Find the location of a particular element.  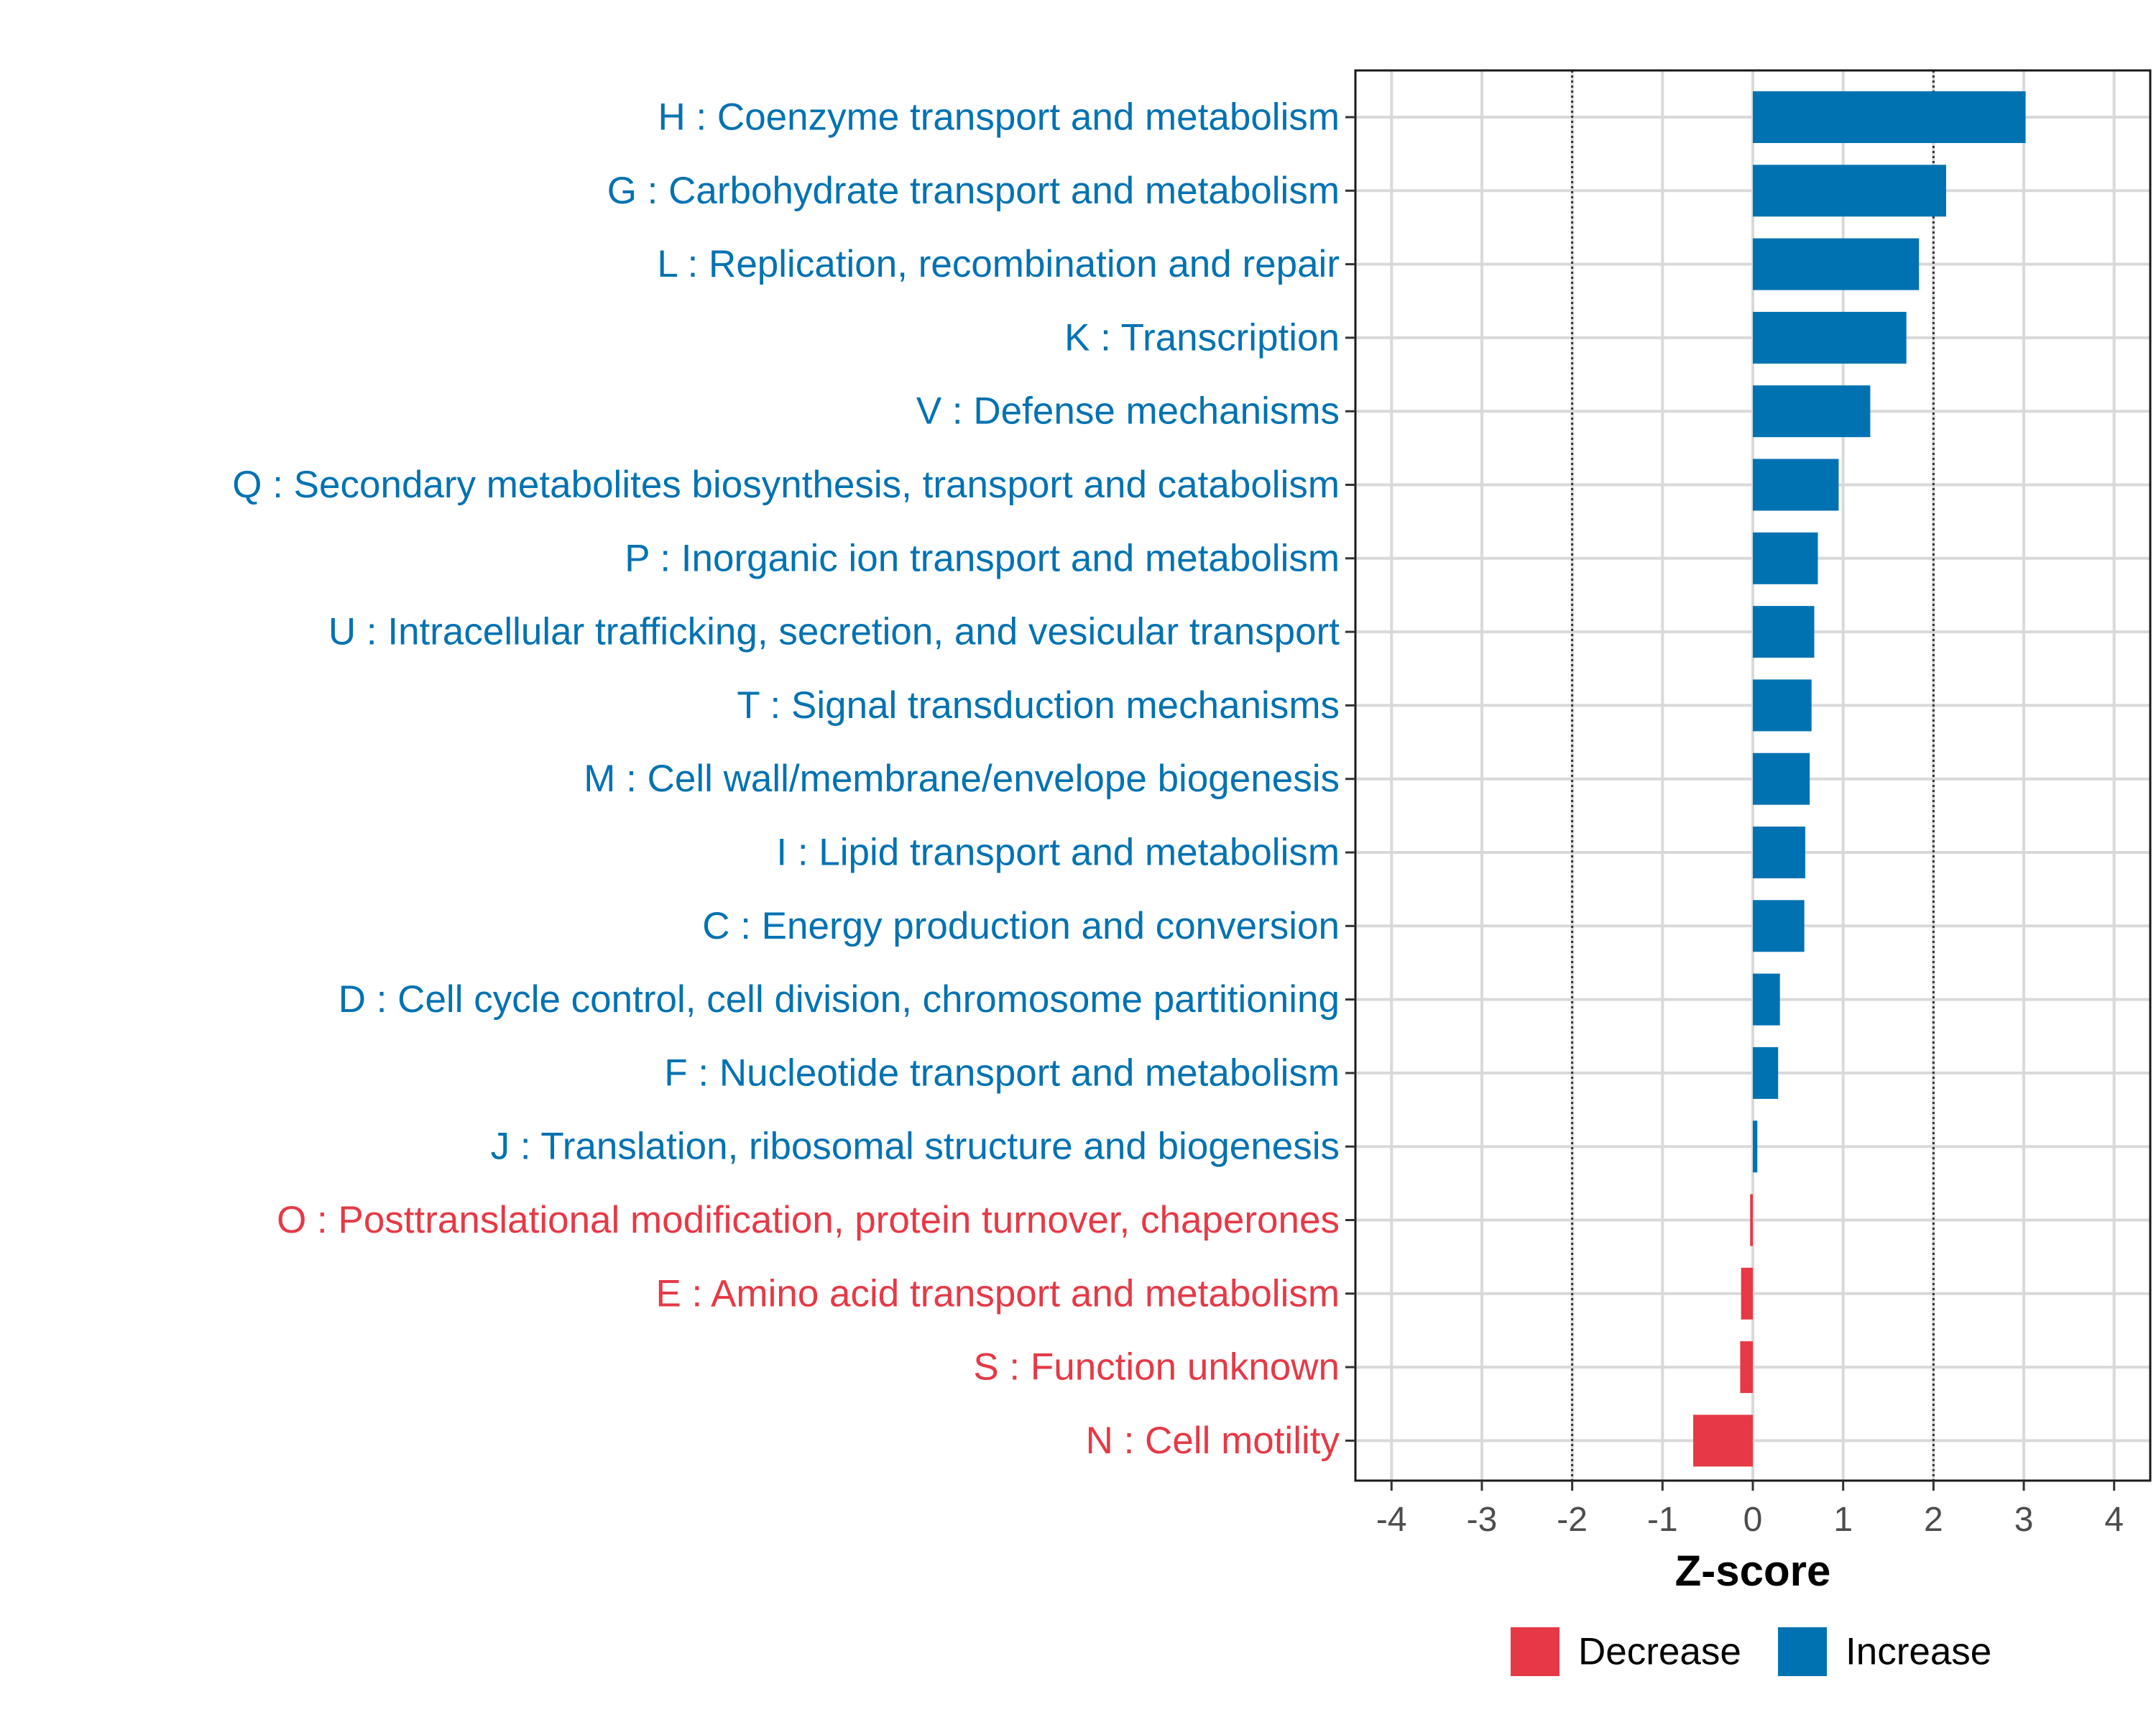

category-label: I : Lipid transport and metabolism is located at coordinates (1058, 853).